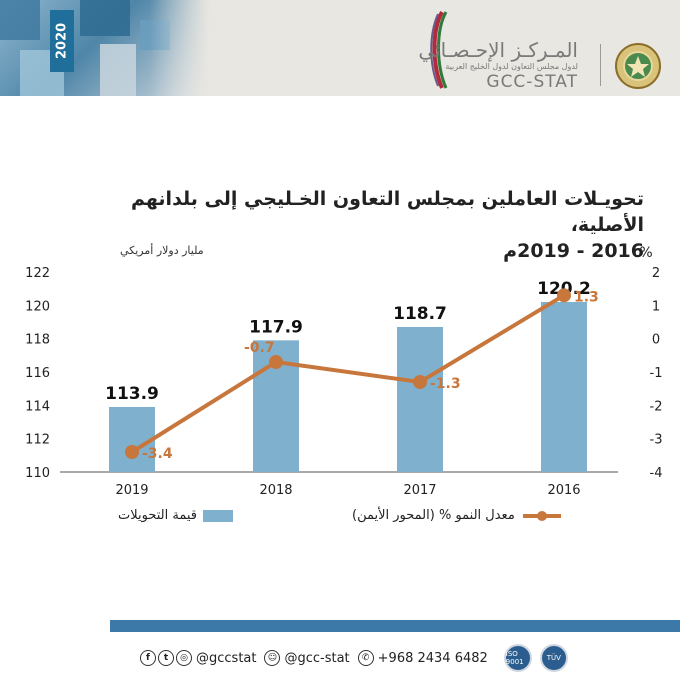 This screenshot has height=680, width=680. Describe the element at coordinates (656, 473) in the screenshot. I see `right-tick-label: -4` at that location.